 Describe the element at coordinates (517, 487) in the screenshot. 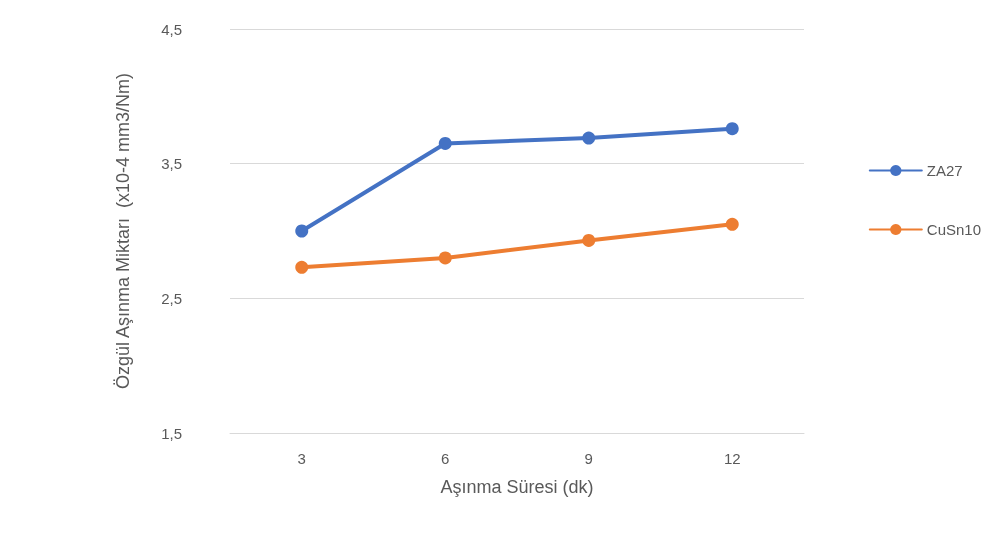

I see `x-axis-title: Aşınma Süresi (dk)` at that location.